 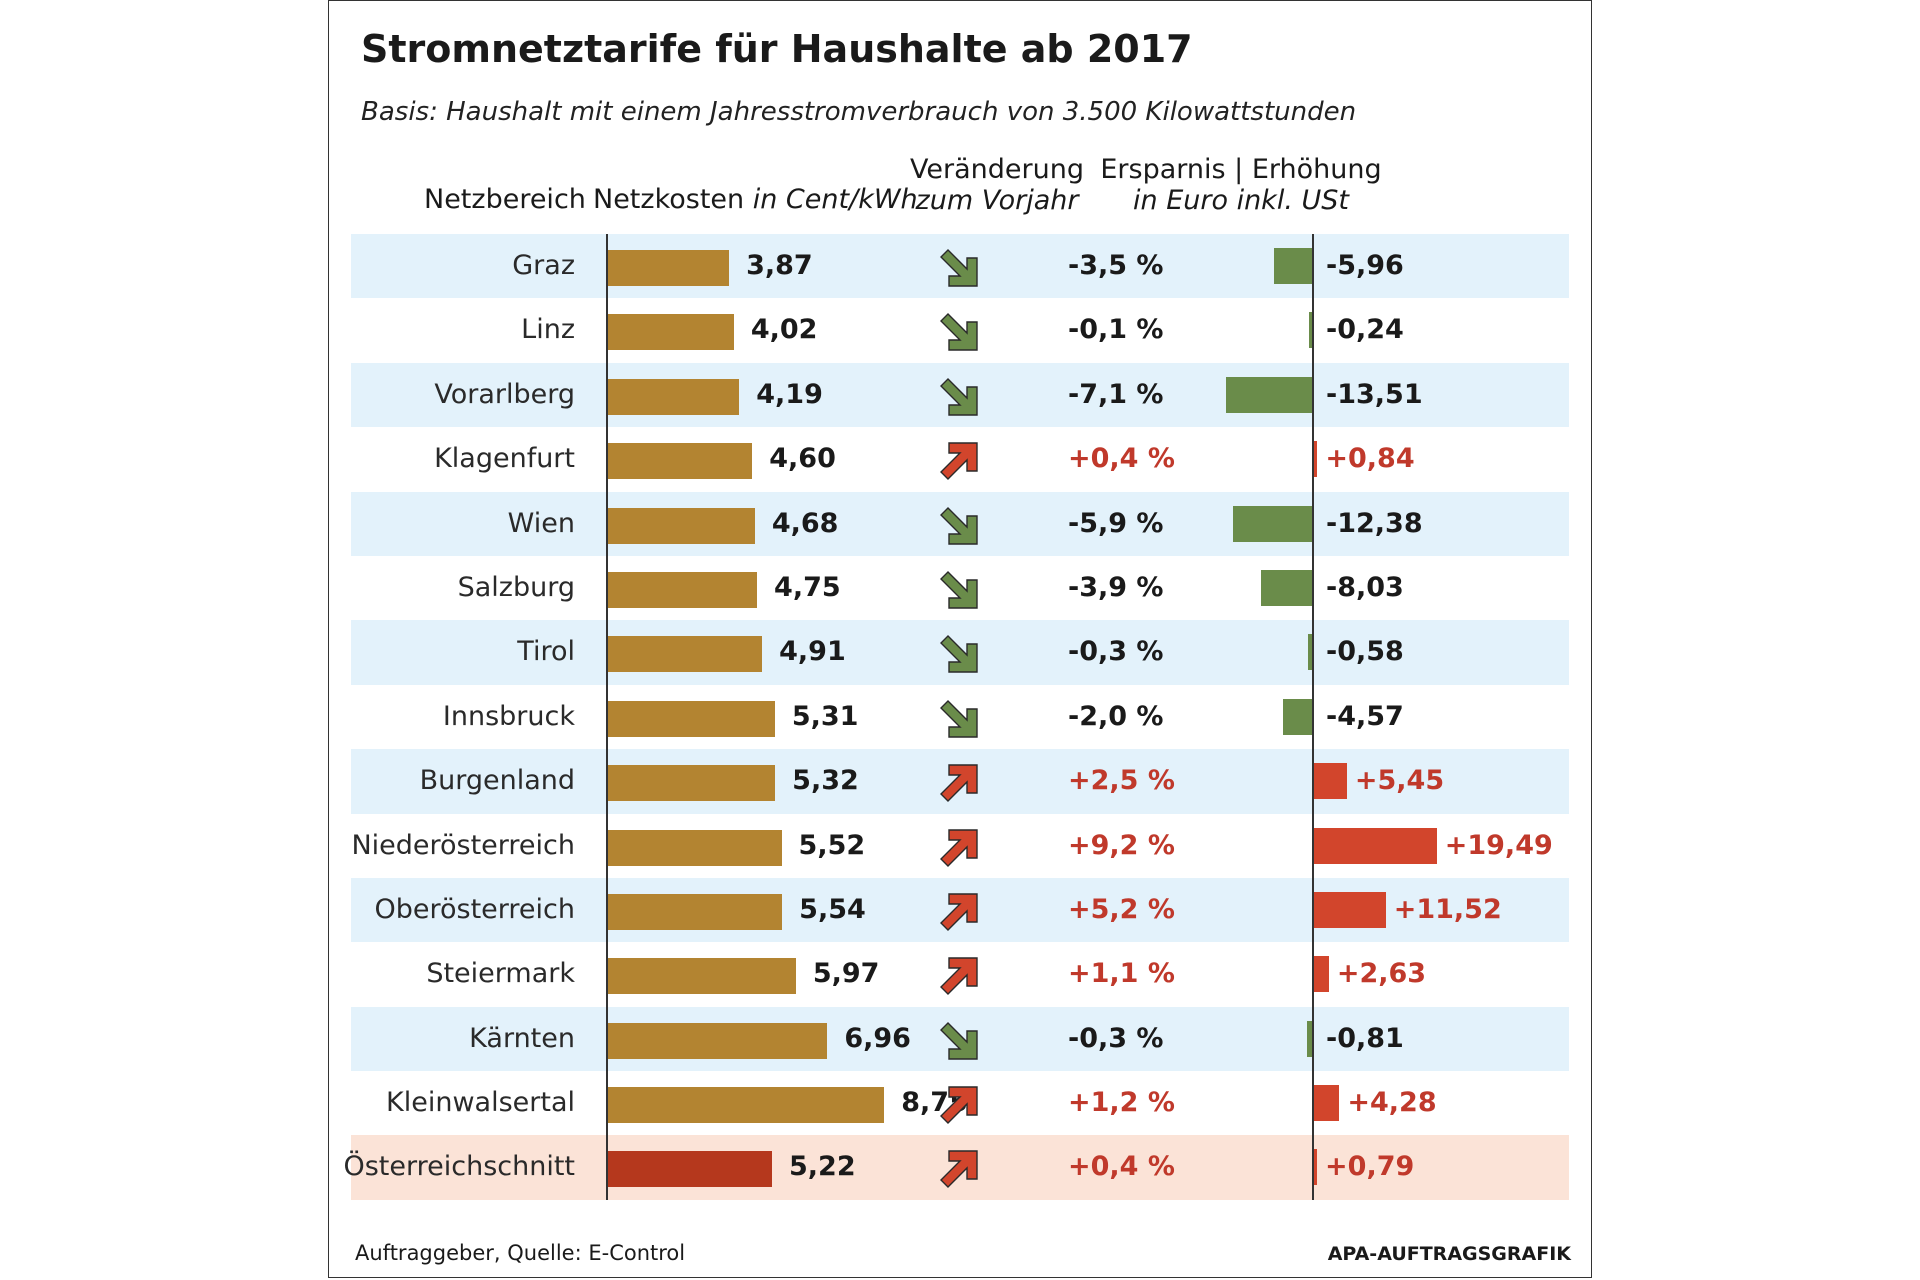 I want to click on region-label: Kleinwalsertal, so click(x=480, y=1103).